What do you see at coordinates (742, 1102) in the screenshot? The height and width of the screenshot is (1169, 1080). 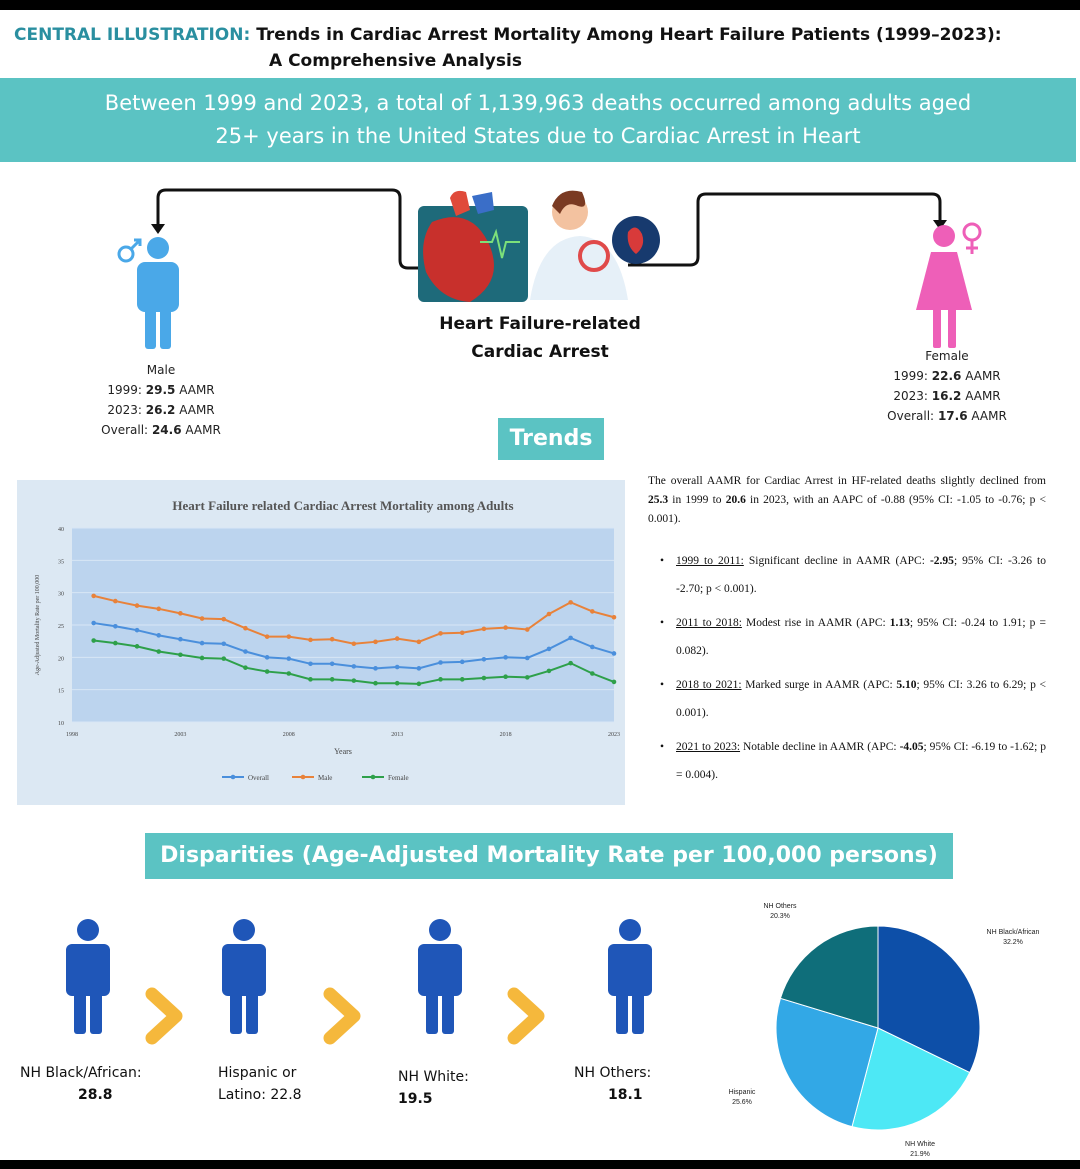 I see `pie-label-value: 25.6%` at bounding box center [742, 1102].